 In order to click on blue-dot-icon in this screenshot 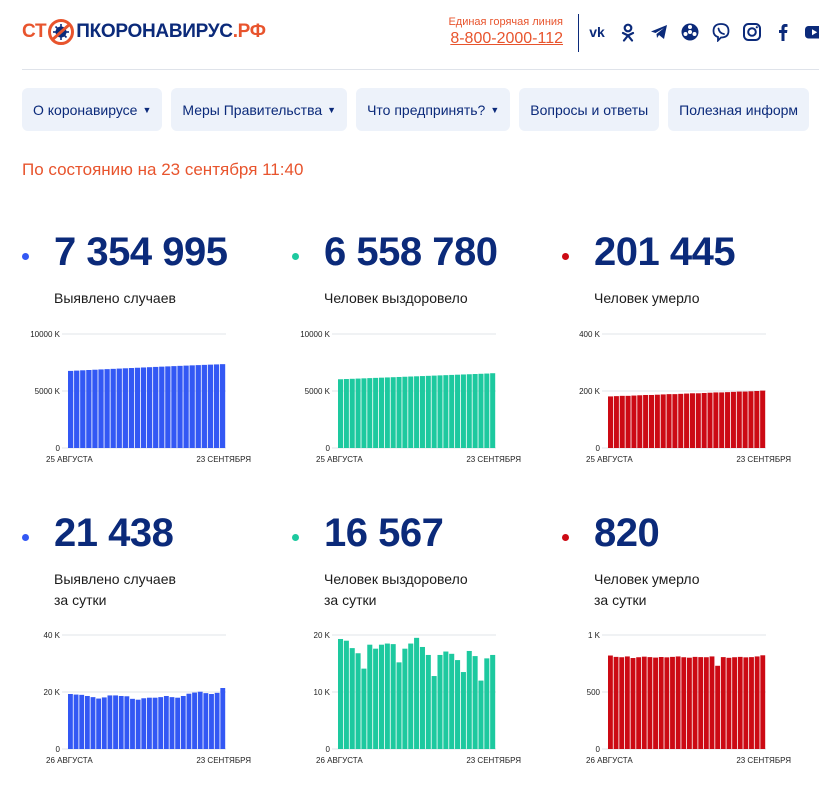, I will do `click(25, 256)`.